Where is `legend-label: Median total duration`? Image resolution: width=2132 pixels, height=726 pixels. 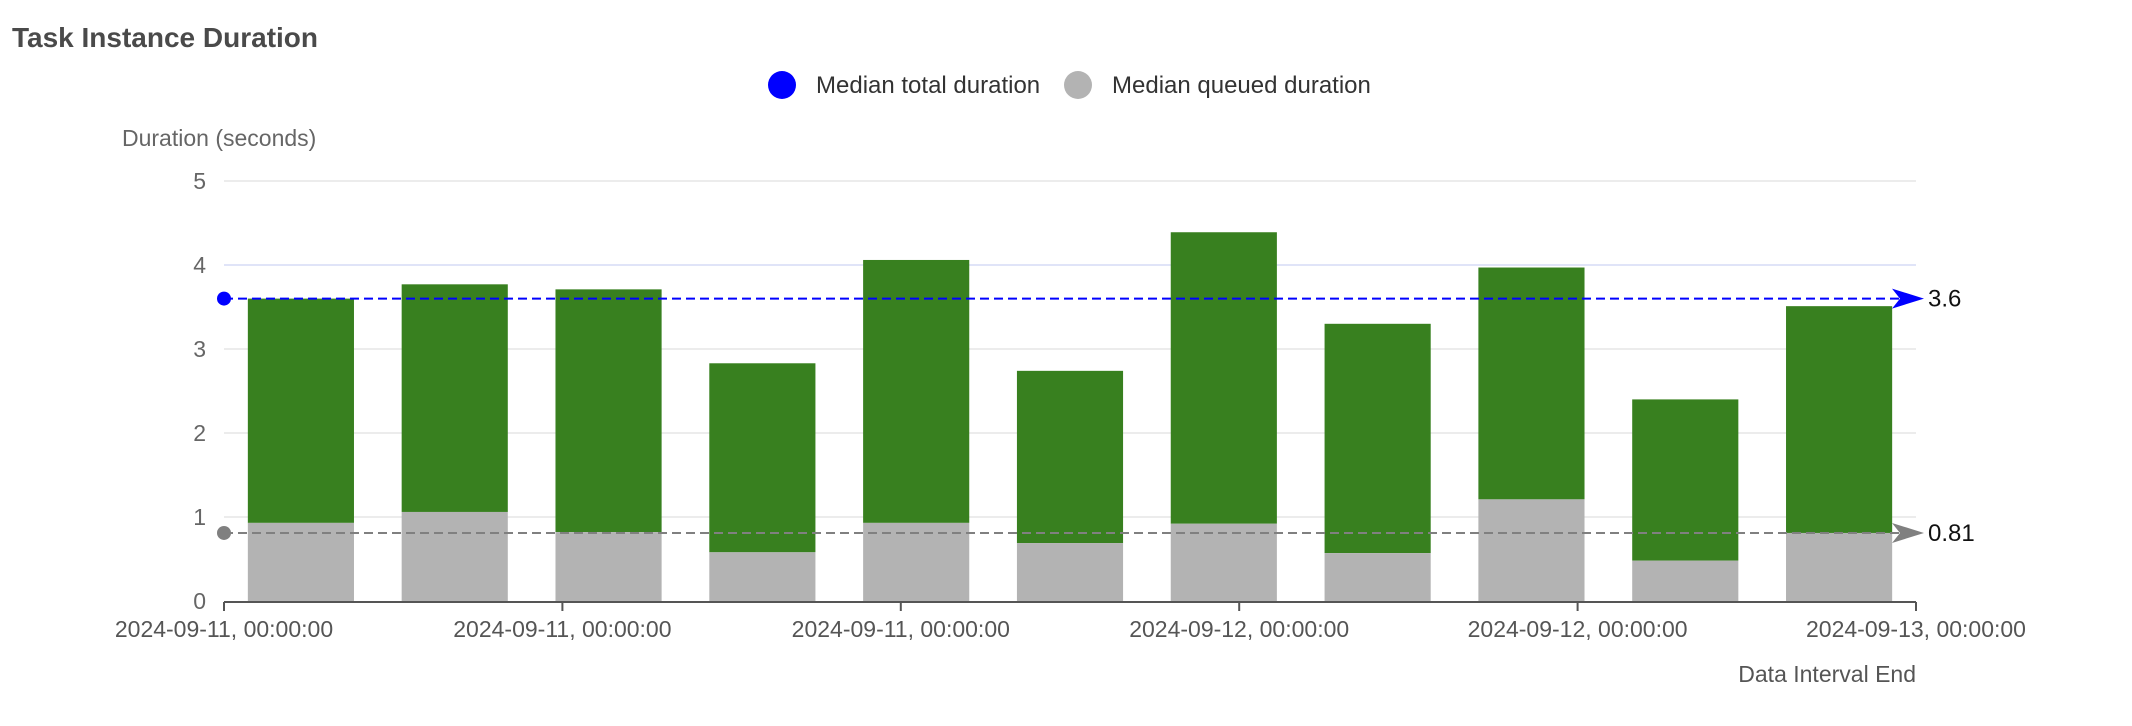 legend-label: Median total duration is located at coordinates (928, 85).